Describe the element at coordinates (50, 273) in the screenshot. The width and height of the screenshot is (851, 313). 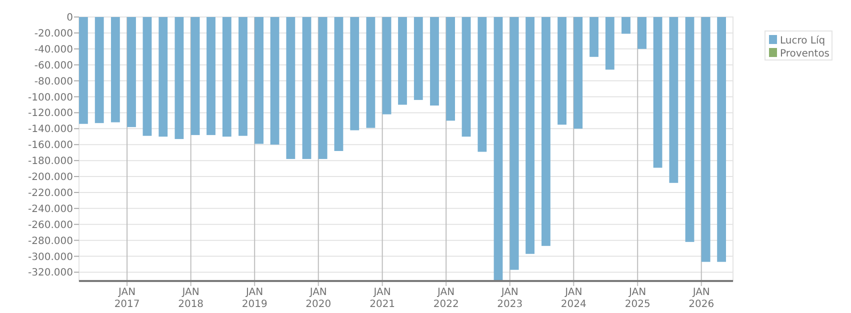
I see `y-tick-label: -320.000` at that location.